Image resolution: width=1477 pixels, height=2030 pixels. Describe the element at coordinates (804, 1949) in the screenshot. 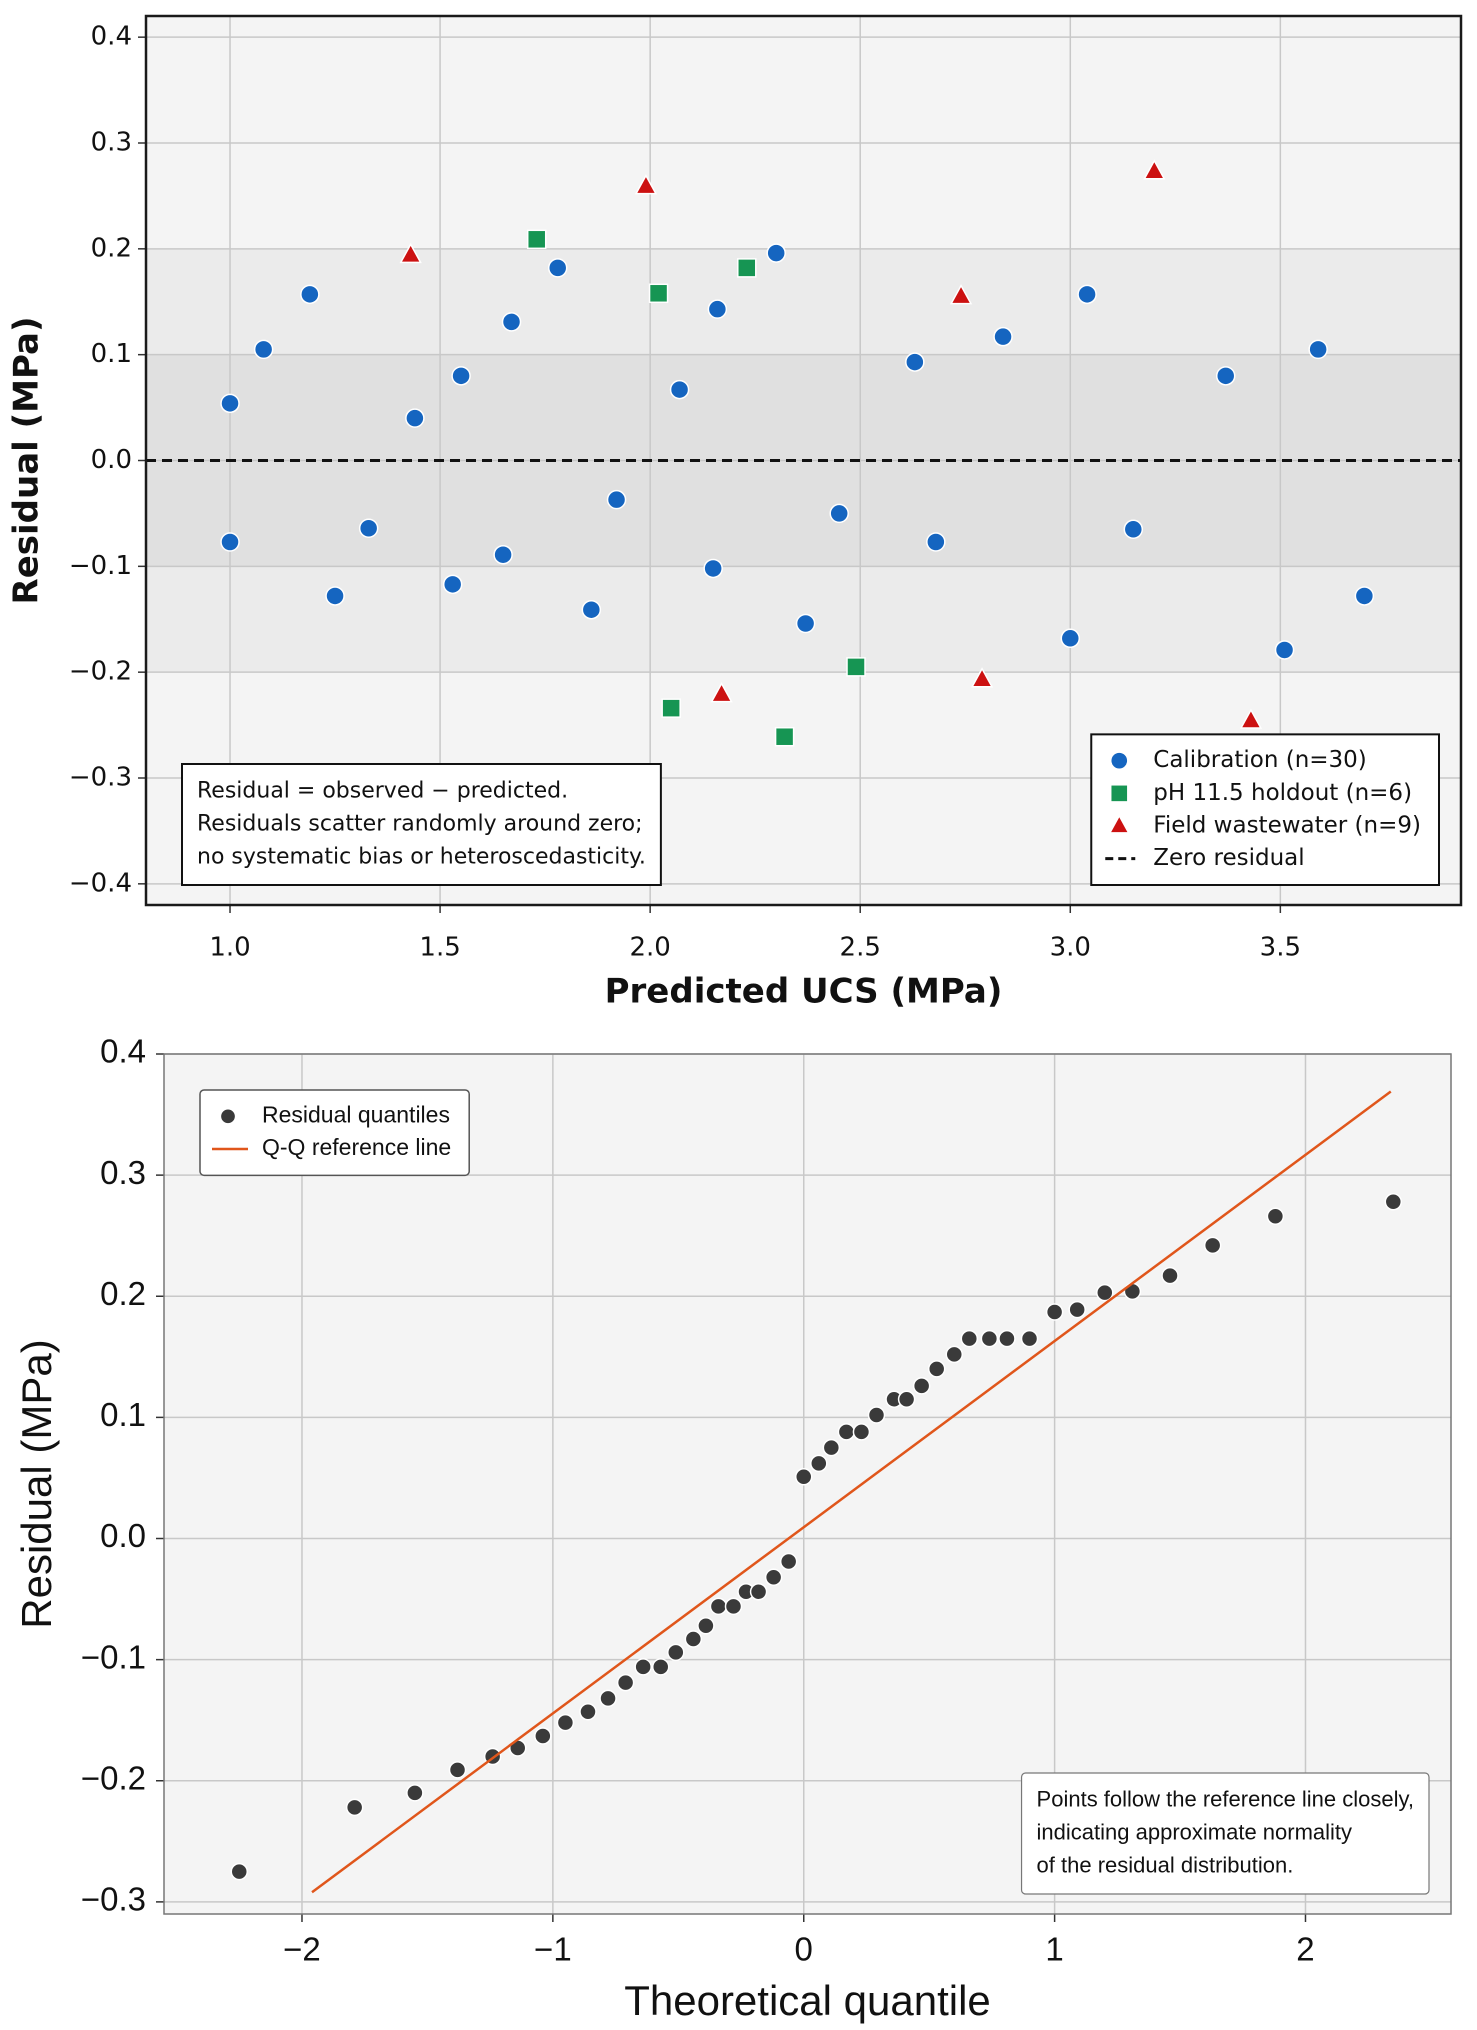

I see `x-tick-label: 0` at that location.